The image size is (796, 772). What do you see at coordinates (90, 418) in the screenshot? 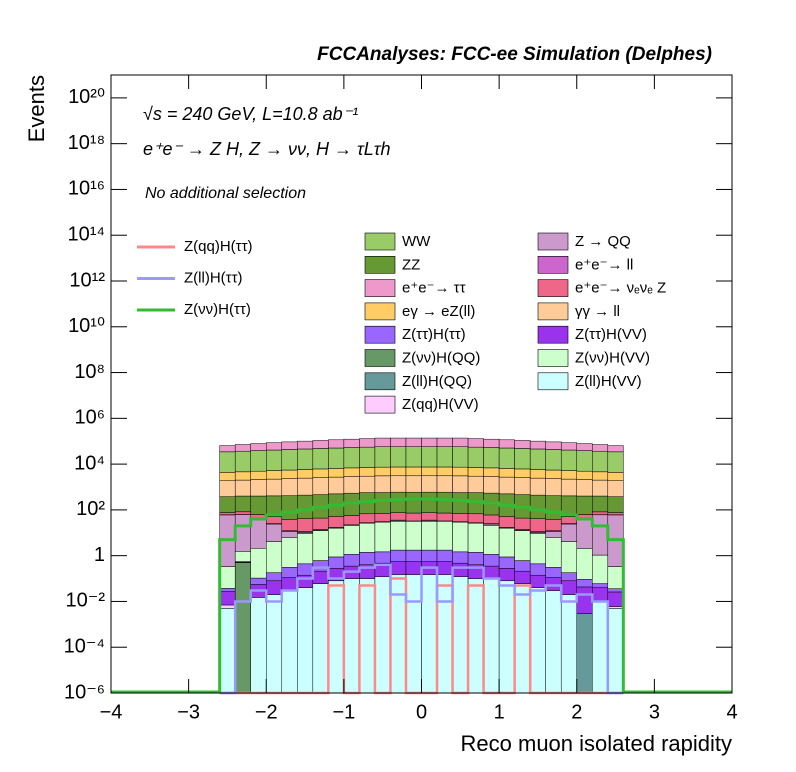
I see `y-tick-label: 10⁶` at bounding box center [90, 418].